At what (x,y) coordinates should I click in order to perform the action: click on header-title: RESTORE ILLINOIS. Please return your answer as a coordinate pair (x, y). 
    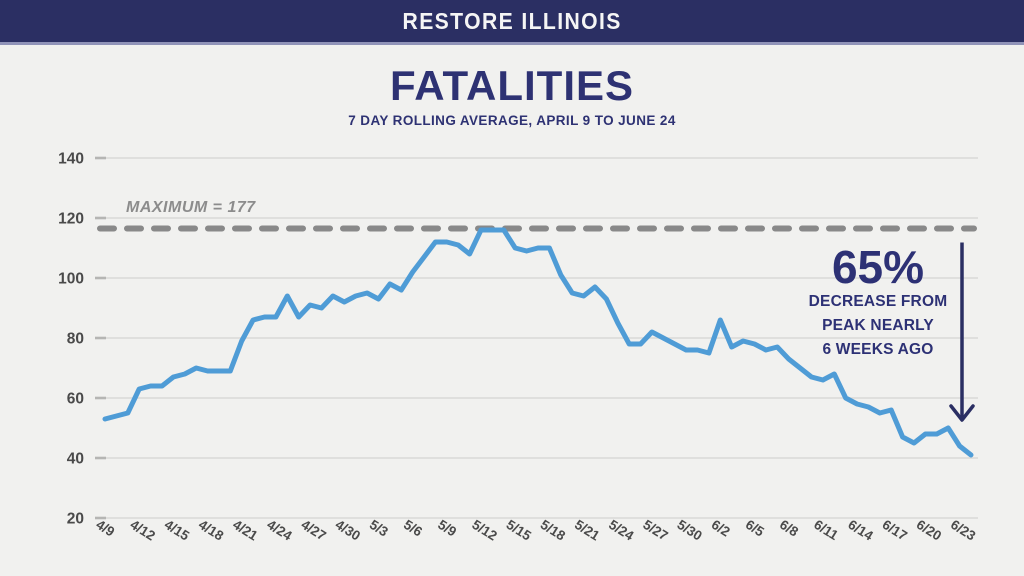
    Looking at the image, I should click on (512, 20).